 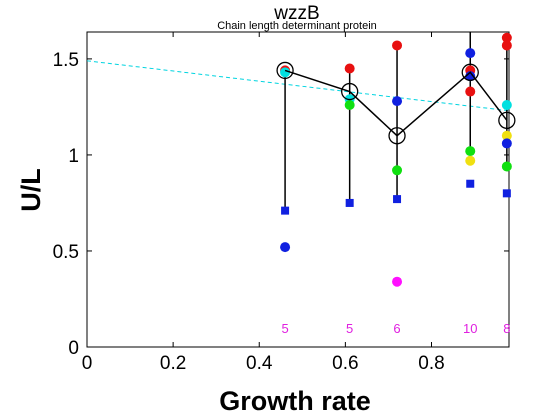 What do you see at coordinates (73, 156) in the screenshot?
I see `y-tick-label: 1` at bounding box center [73, 156].